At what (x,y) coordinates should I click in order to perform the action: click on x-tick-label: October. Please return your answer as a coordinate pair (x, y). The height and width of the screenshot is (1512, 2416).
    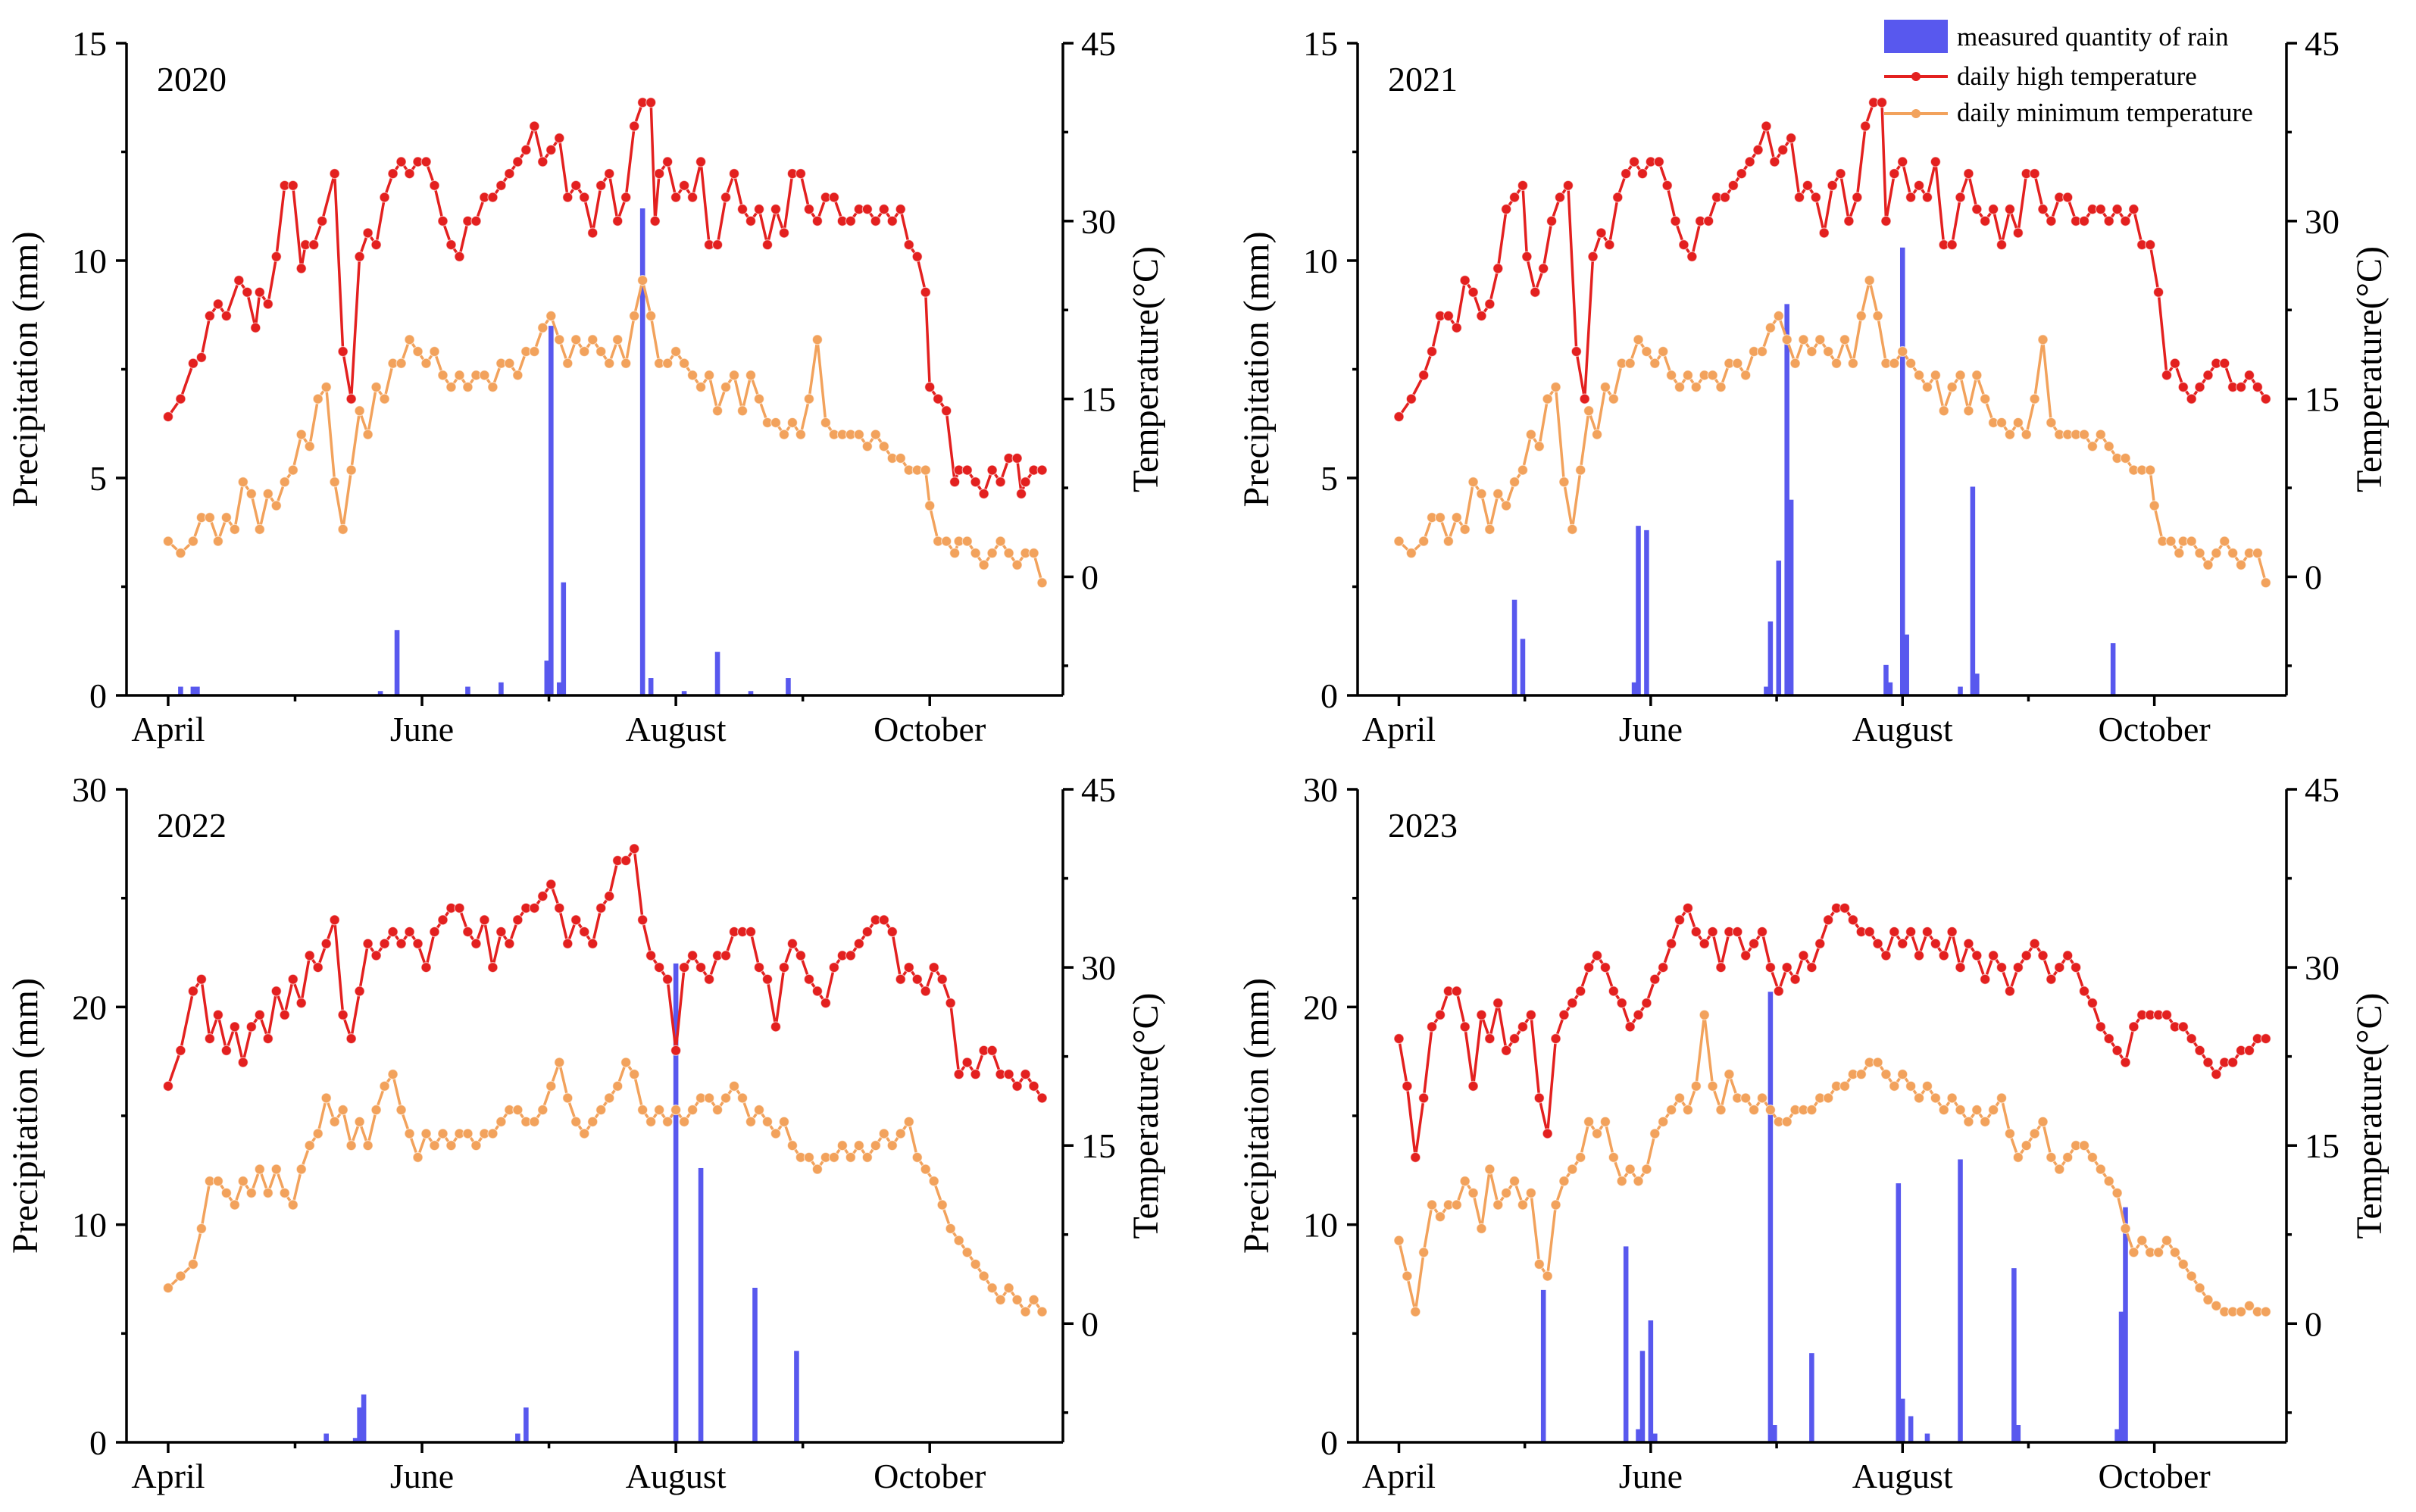
    Looking at the image, I should click on (2155, 1476).